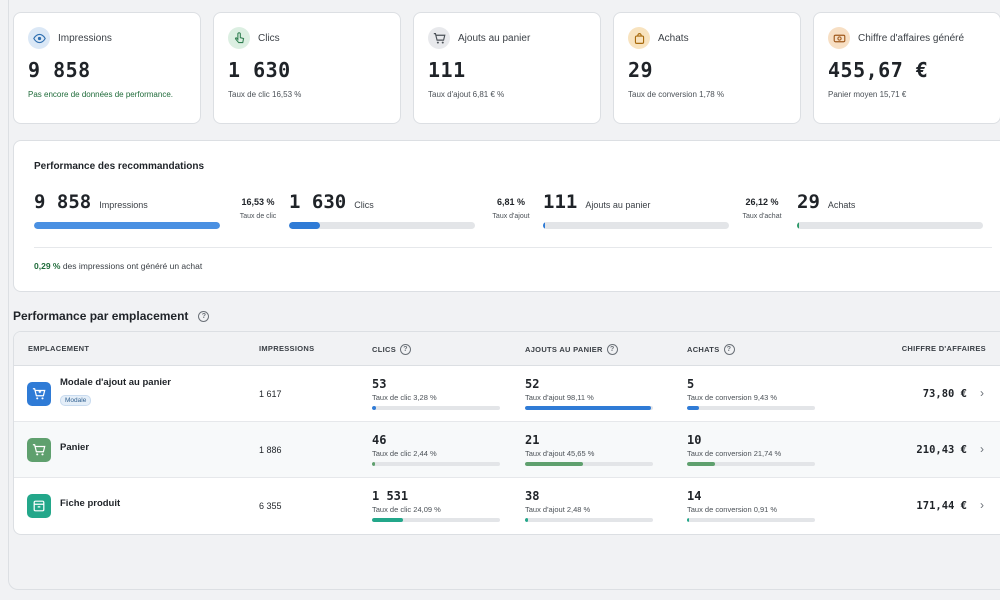 This screenshot has height=600, width=1000. What do you see at coordinates (270, 450) in the screenshot?
I see `impressions-value: 1 886` at bounding box center [270, 450].